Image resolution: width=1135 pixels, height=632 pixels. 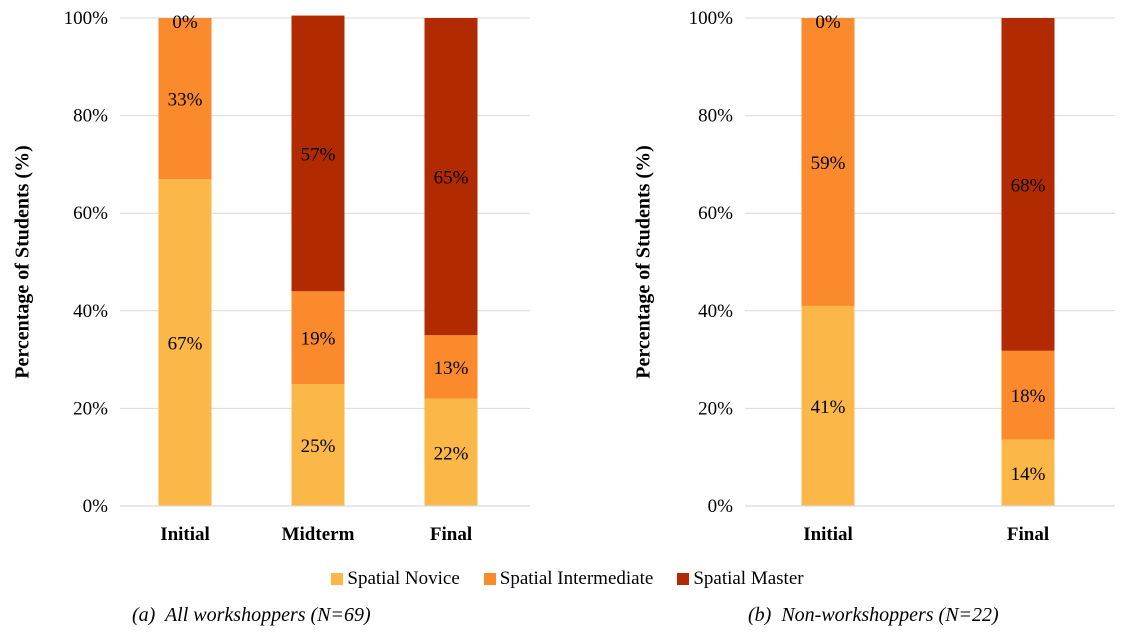 What do you see at coordinates (318, 534) in the screenshot?
I see `x-tick-label-midterm: Midterm` at bounding box center [318, 534].